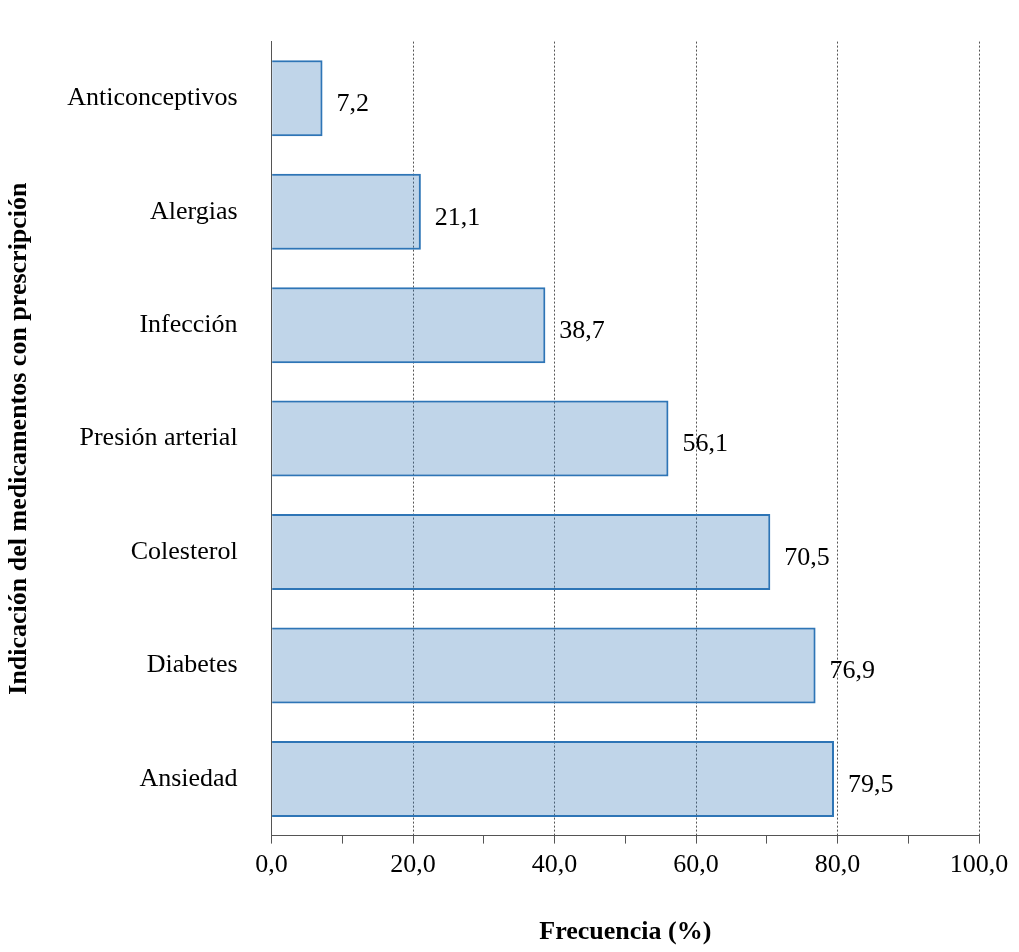  What do you see at coordinates (554, 864) in the screenshot?
I see `x-tick-label: 40,0` at bounding box center [554, 864].